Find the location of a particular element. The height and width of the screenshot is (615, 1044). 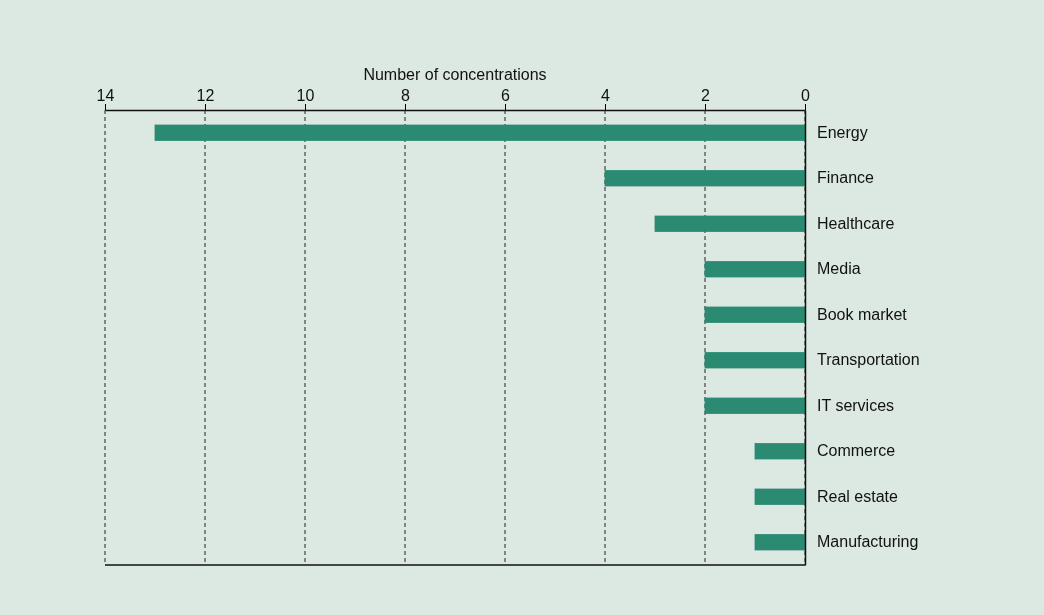

x-tick-label: 6 is located at coordinates (506, 95).